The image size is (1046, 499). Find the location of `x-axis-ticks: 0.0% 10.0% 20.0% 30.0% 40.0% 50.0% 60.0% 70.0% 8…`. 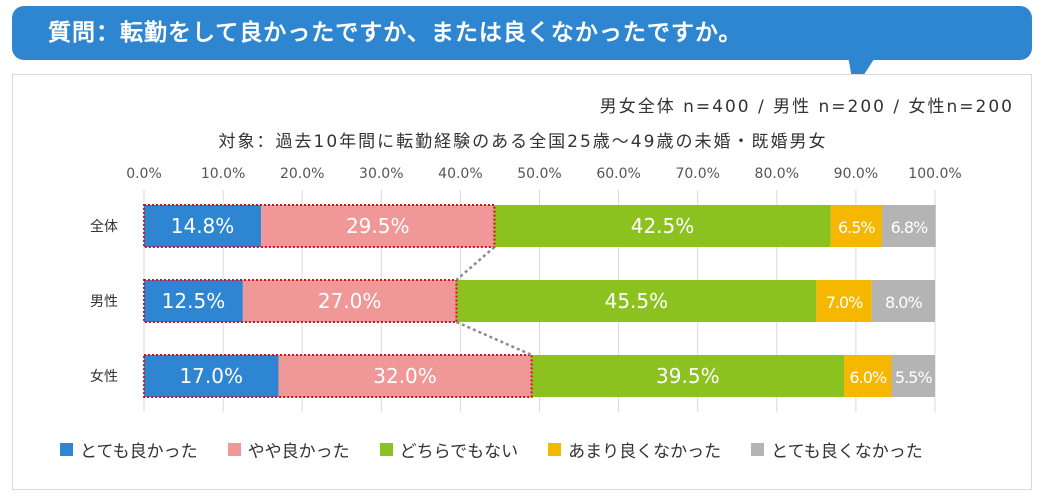

x-axis-ticks: 0.0% 10.0% 20.0% 30.0% 40.0% 50.0% 60.0% 70.0% 8… is located at coordinates (543, 174).